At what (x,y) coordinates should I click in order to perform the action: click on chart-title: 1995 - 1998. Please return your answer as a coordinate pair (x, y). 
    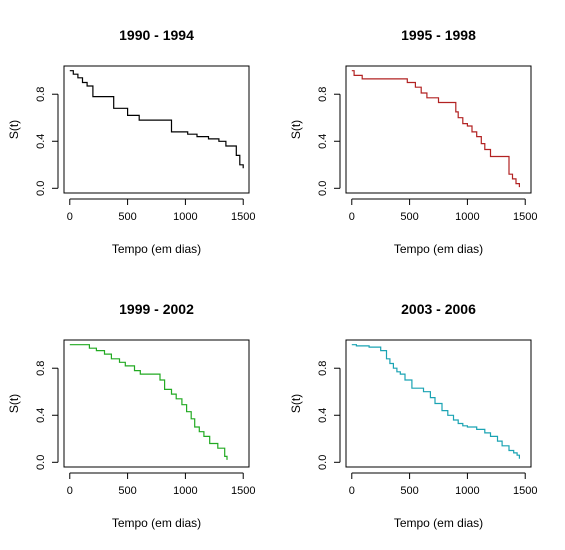
    Looking at the image, I should click on (438, 35).